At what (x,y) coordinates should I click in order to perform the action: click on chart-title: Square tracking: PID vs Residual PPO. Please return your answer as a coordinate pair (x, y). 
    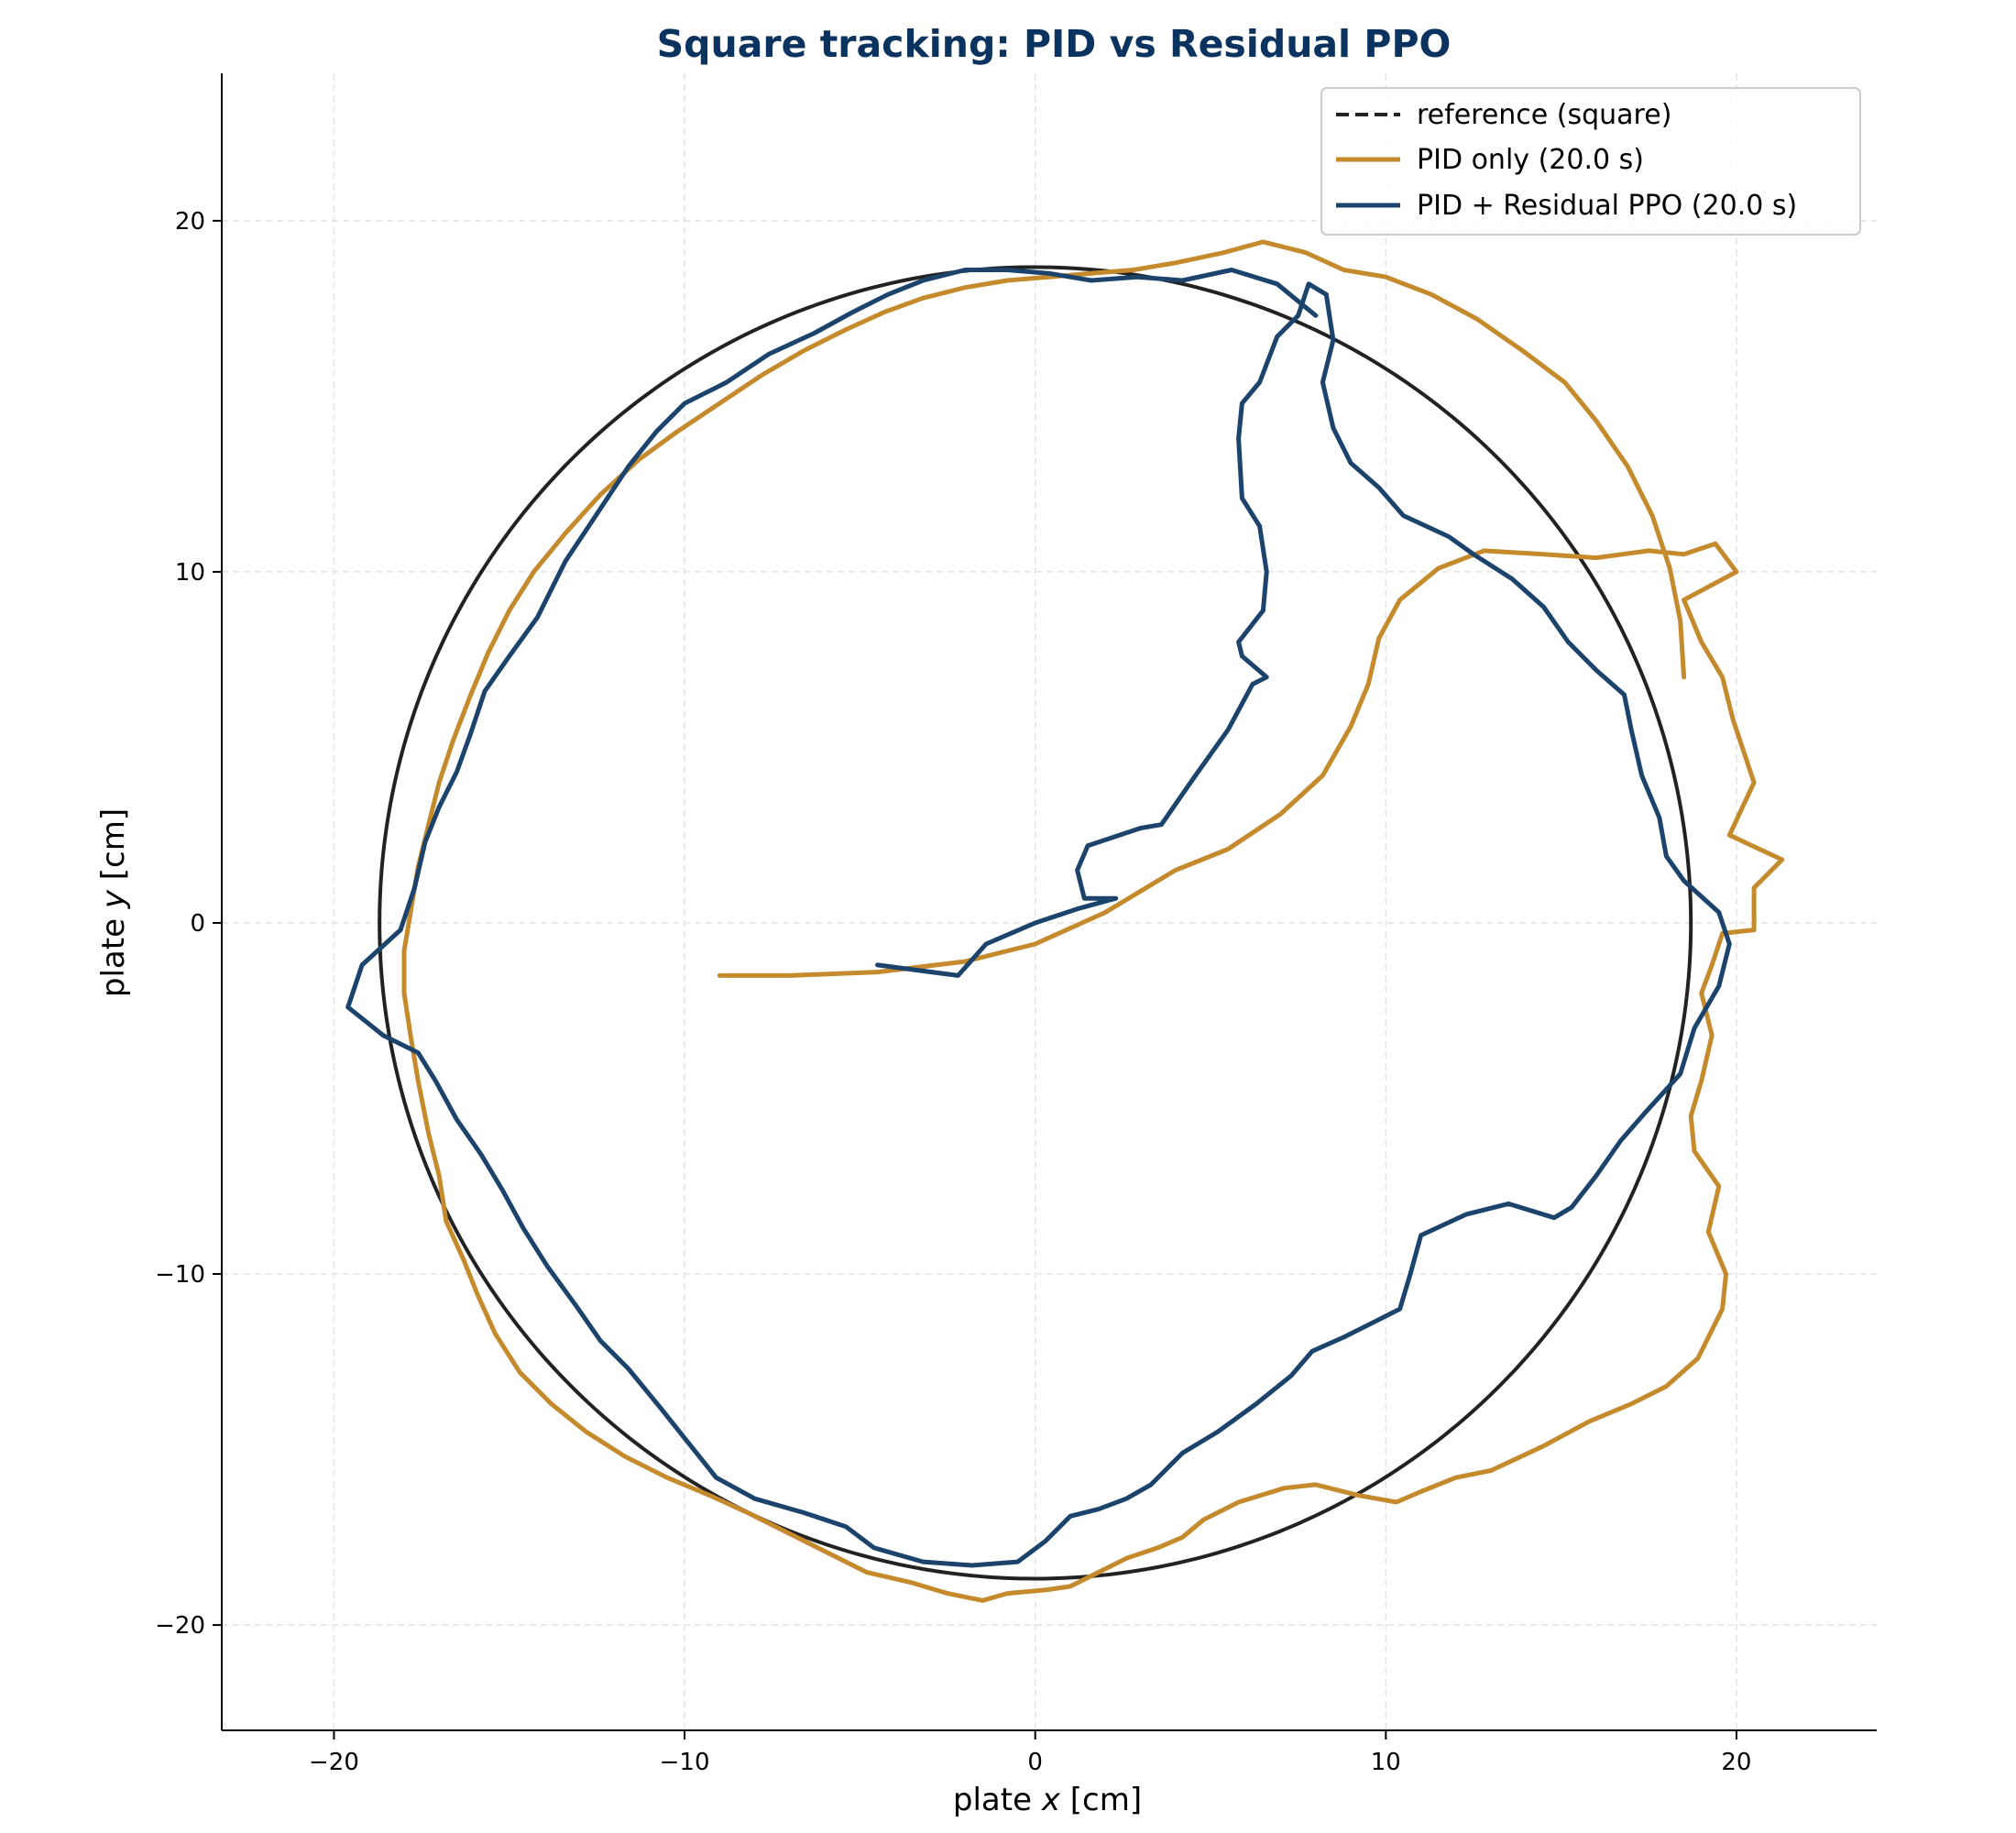
    Looking at the image, I should click on (1054, 44).